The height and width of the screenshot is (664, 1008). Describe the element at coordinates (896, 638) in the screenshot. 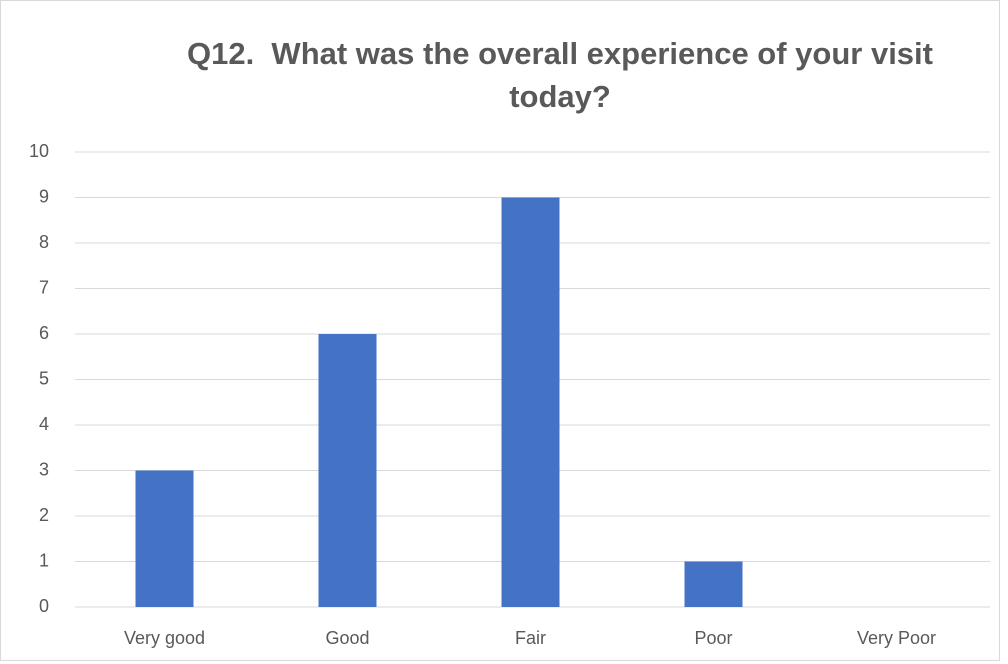

I see `x-tick-label: Very Poor` at that location.